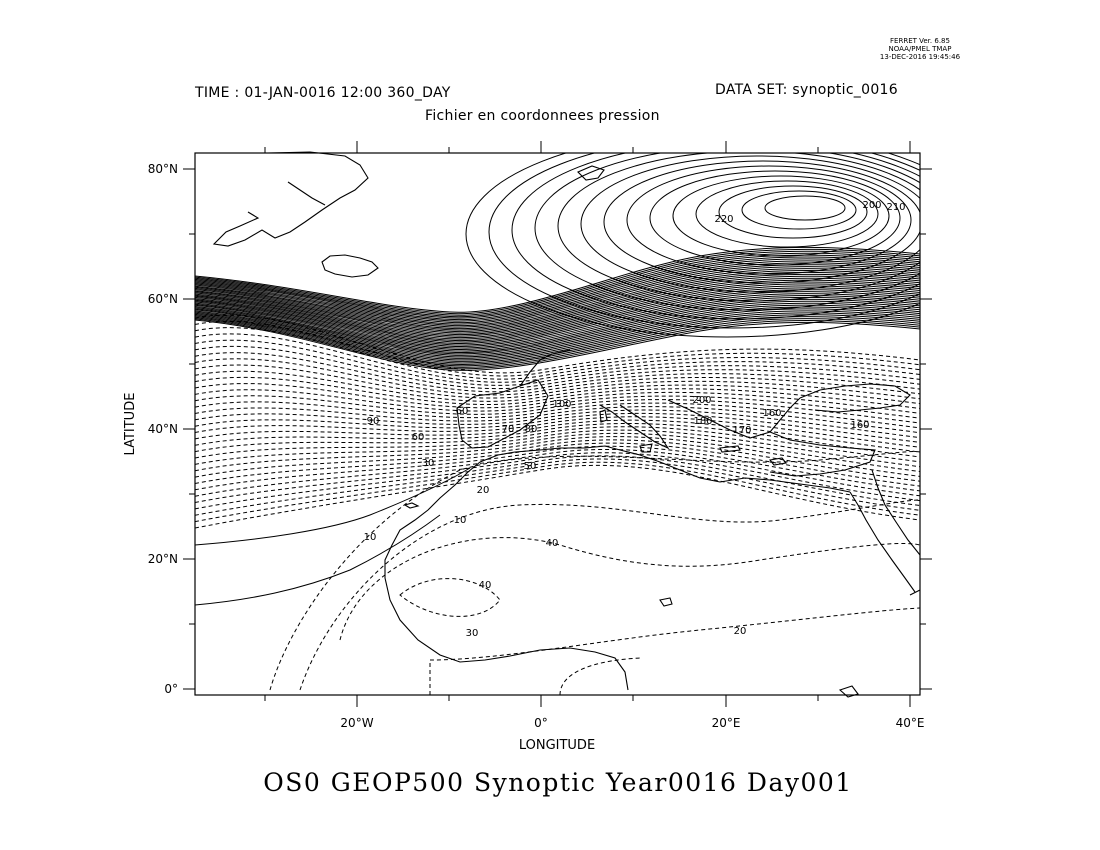  I want to click on iceland-coast, so click(350, 266).